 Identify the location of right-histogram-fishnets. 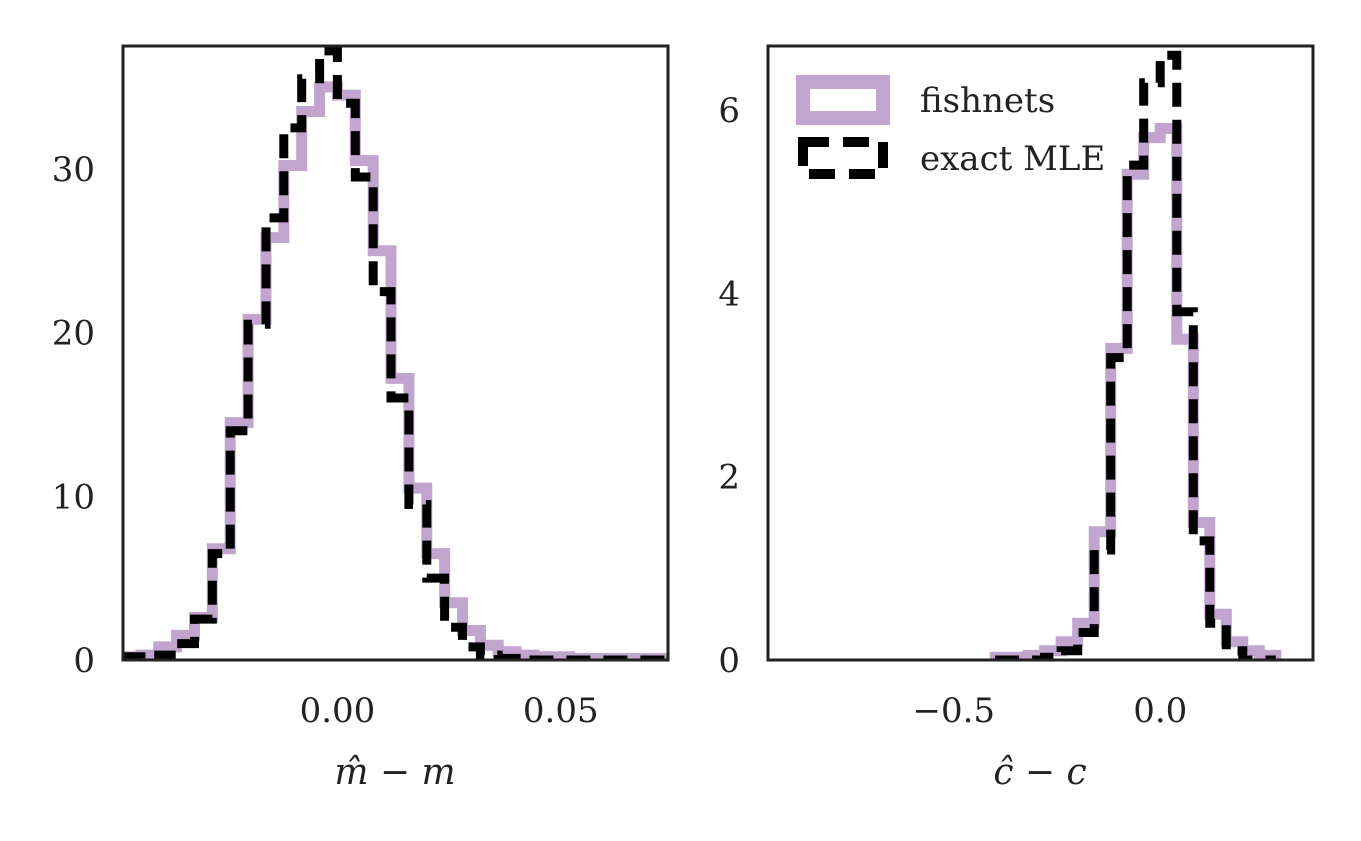
(1135, 391).